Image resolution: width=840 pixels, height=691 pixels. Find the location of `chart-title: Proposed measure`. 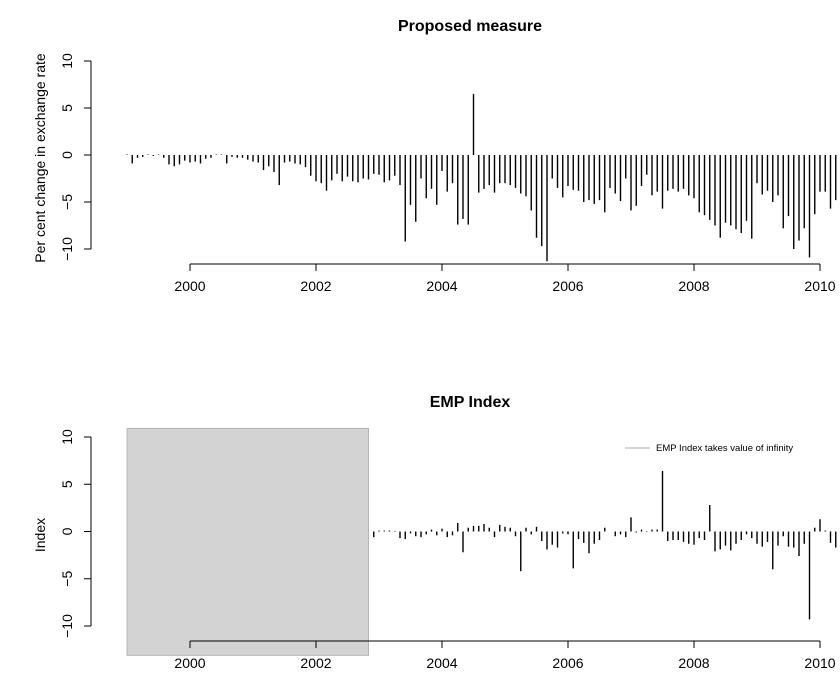

chart-title: Proposed measure is located at coordinates (470, 26).